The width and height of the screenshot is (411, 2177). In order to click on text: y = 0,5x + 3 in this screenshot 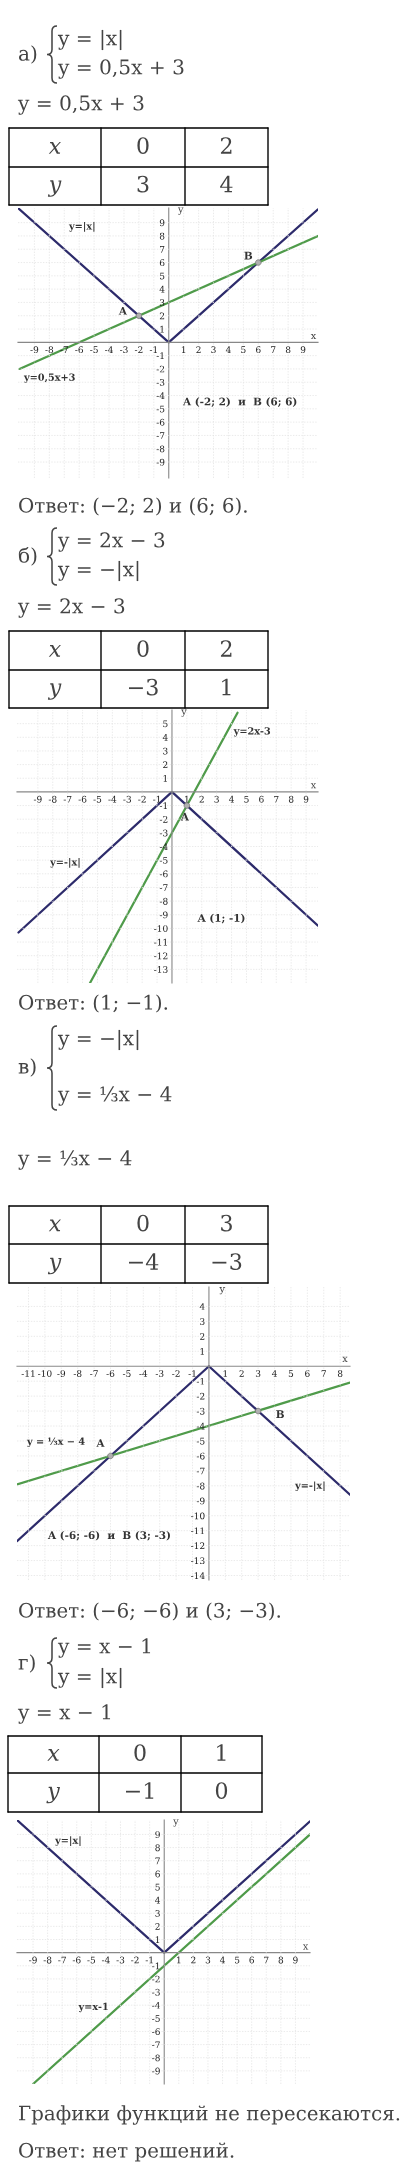, I will do `click(80, 105)`.